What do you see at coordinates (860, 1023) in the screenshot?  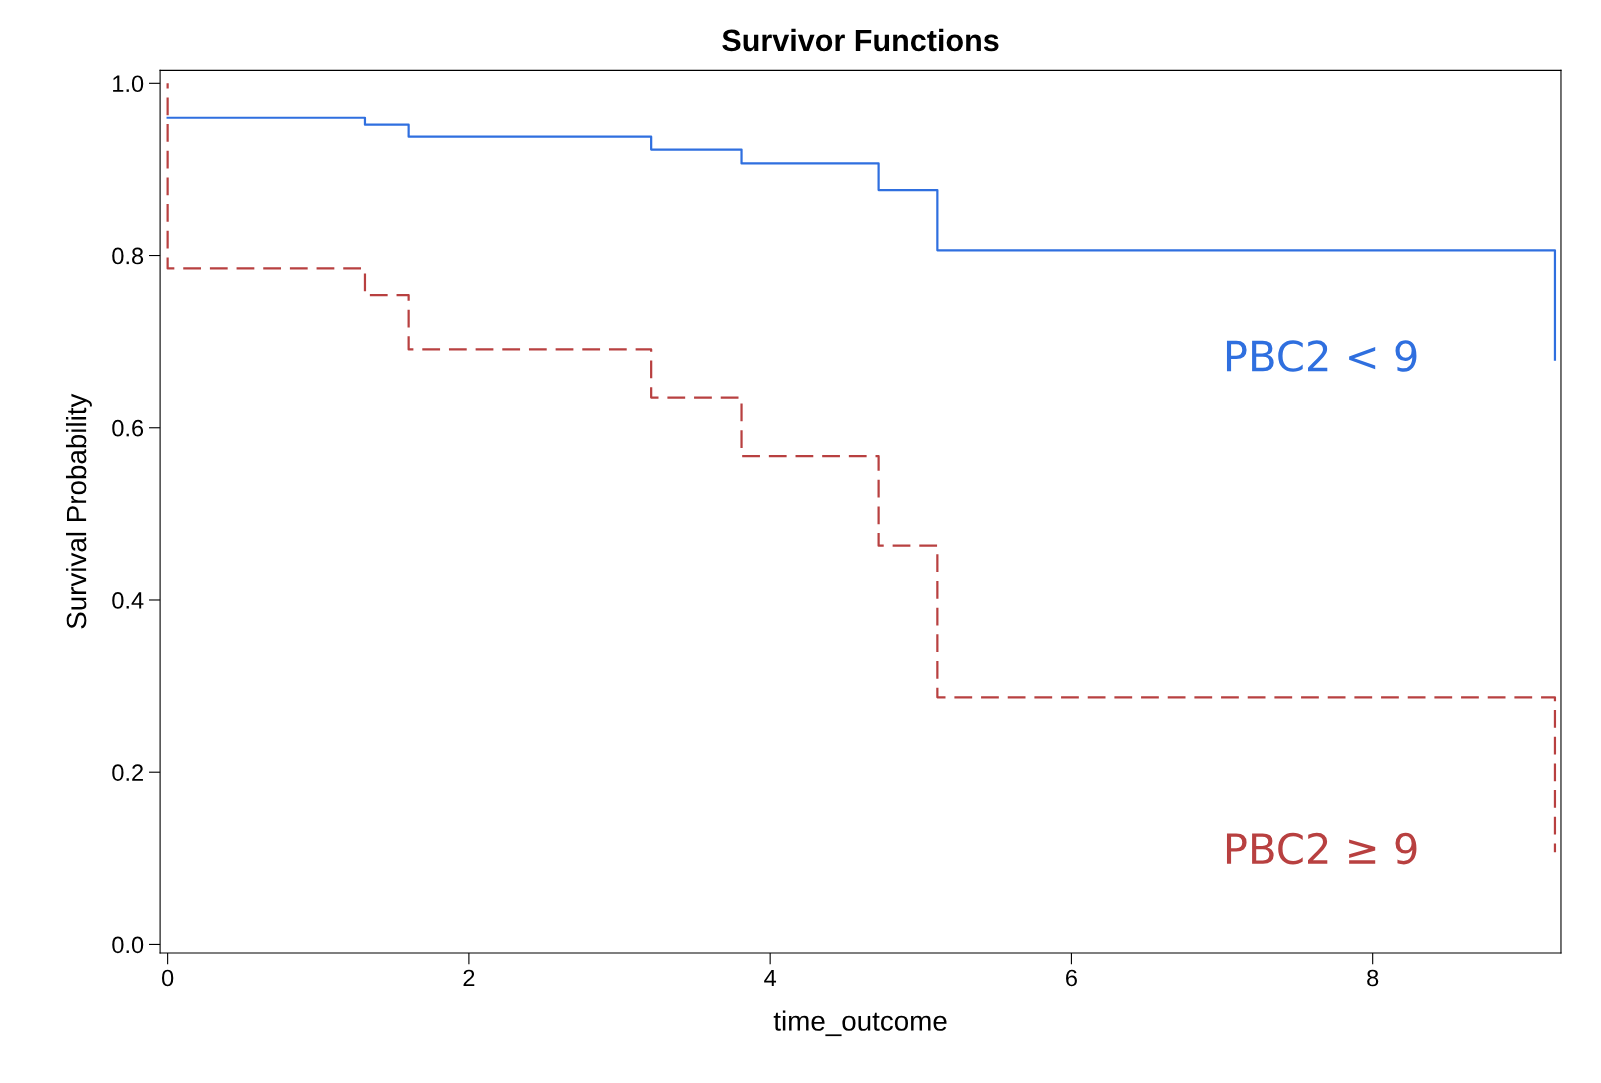 I see `x-axis-title: time_outcome` at bounding box center [860, 1023].